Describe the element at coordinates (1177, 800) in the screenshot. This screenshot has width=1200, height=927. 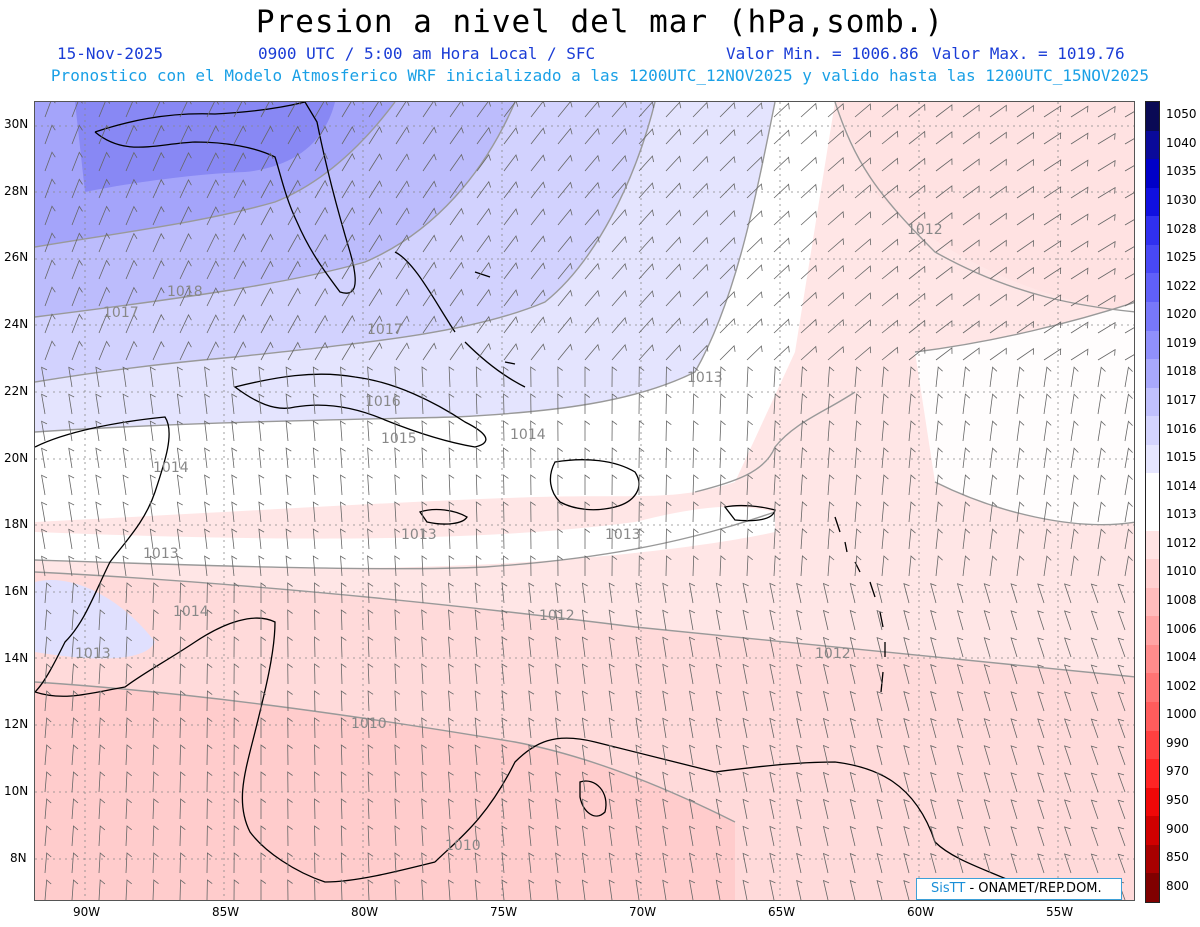
I see `colorbar-label: 950` at that location.